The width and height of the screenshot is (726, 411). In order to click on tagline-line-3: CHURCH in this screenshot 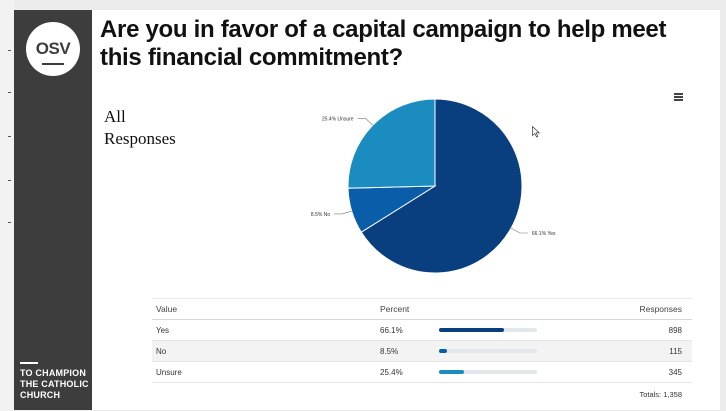, I will do `click(40, 395)`.